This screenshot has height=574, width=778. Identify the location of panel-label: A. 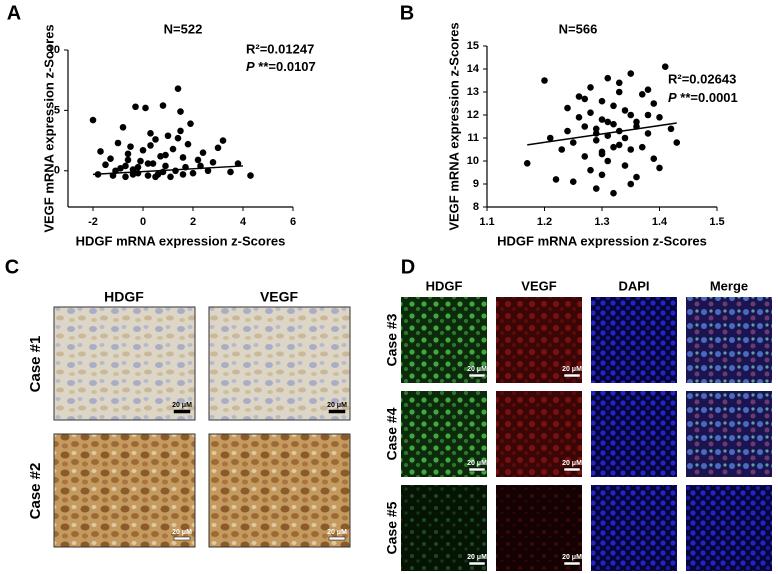
(14, 13).